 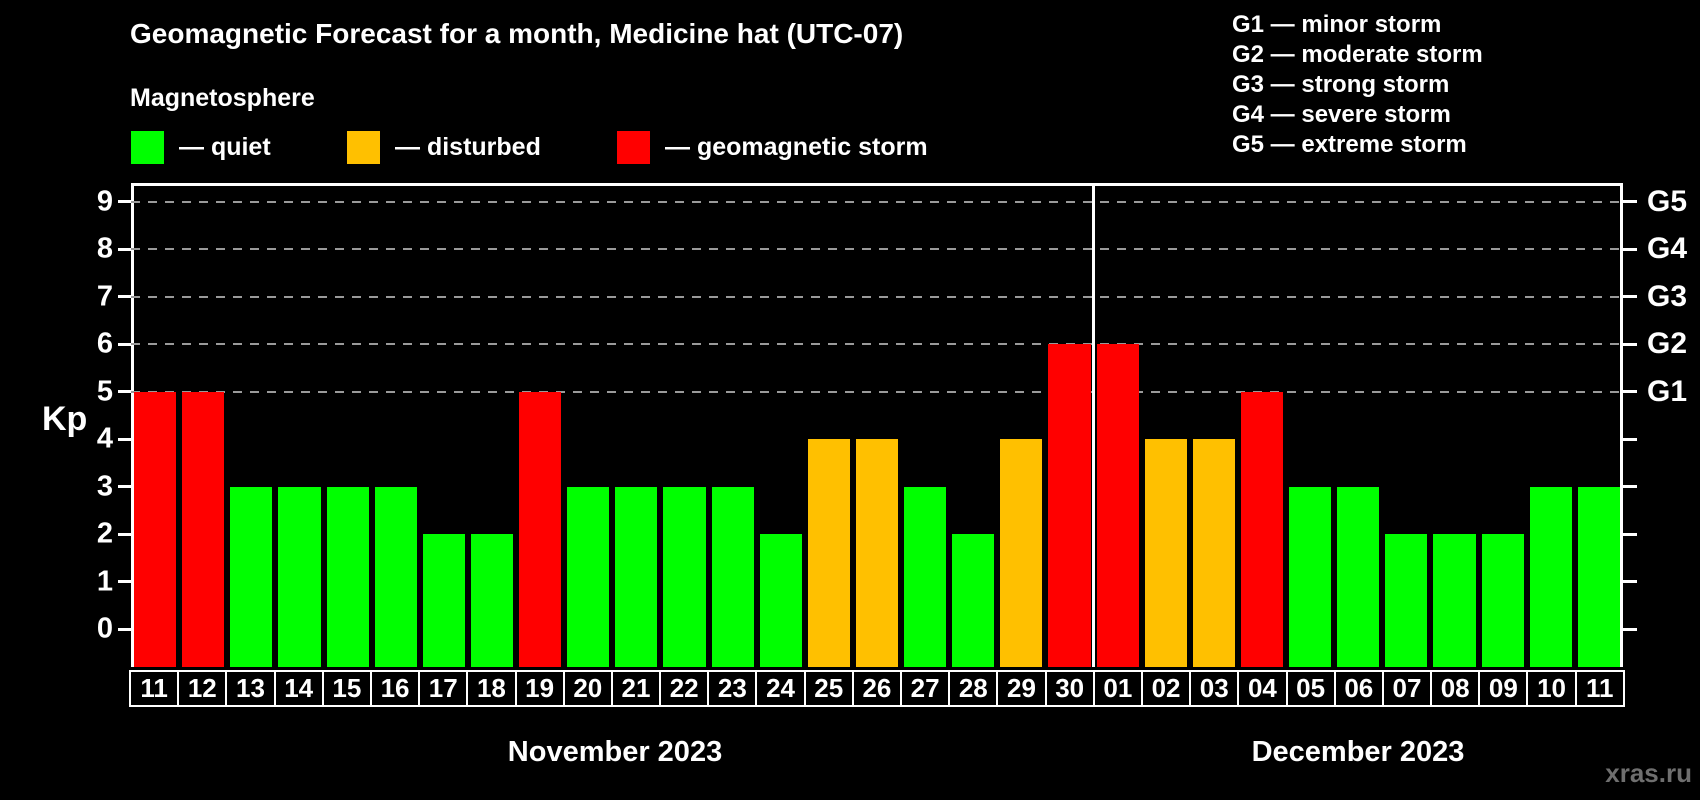 What do you see at coordinates (877, 344) in the screenshot?
I see `gridline-g2` at bounding box center [877, 344].